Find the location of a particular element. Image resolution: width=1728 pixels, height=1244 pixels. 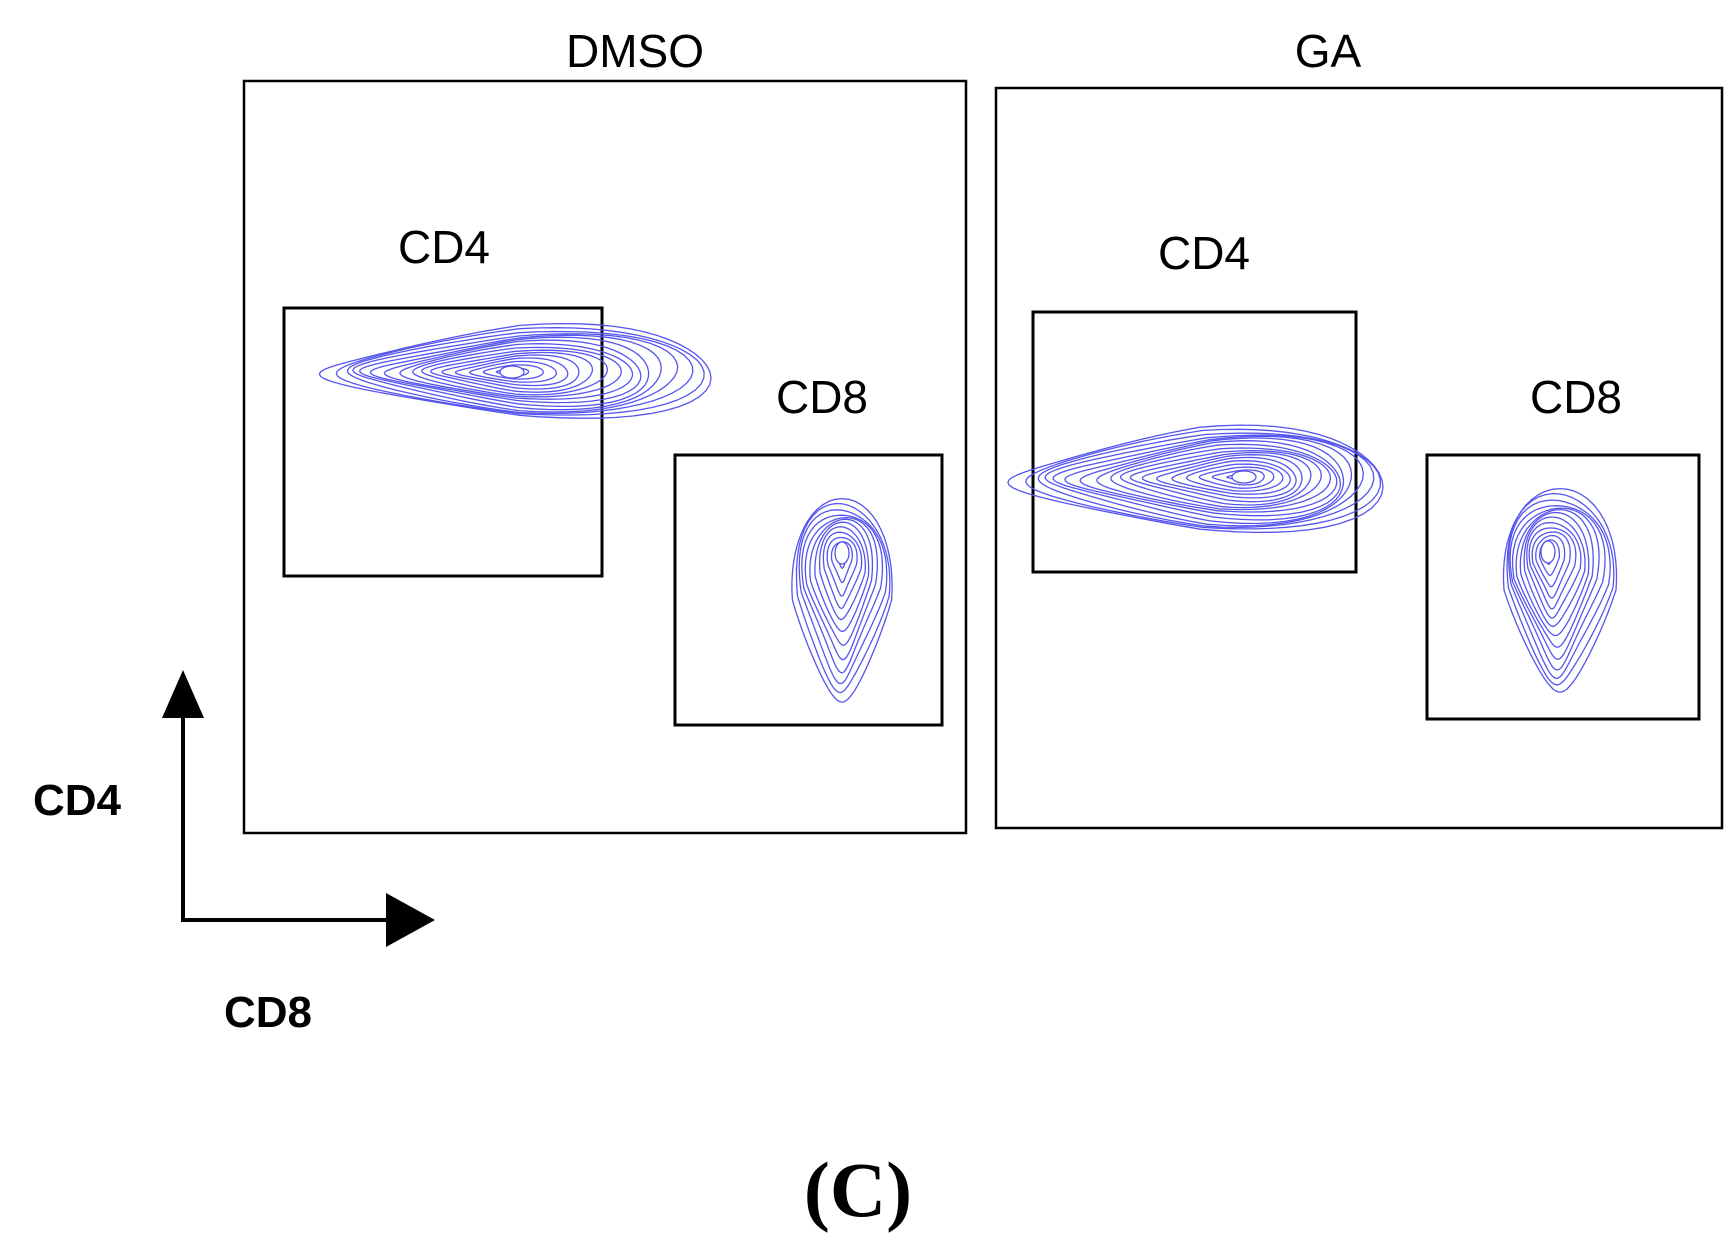

gate-label-ga-cd8: CD8 is located at coordinates (1576, 397).